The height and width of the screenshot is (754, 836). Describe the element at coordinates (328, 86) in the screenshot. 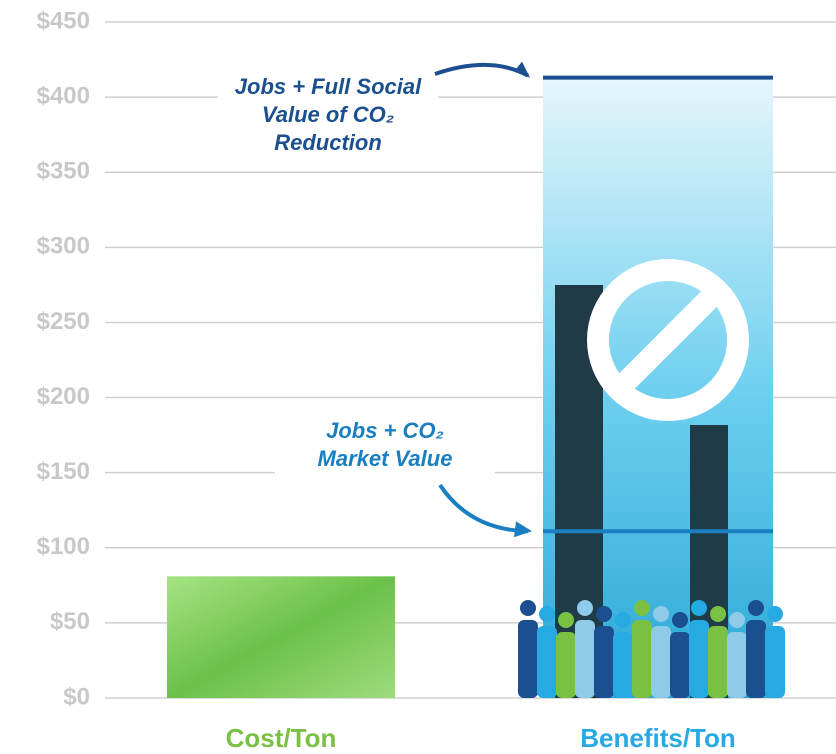

I see `annotation-text: Jobs + Full Social` at that location.